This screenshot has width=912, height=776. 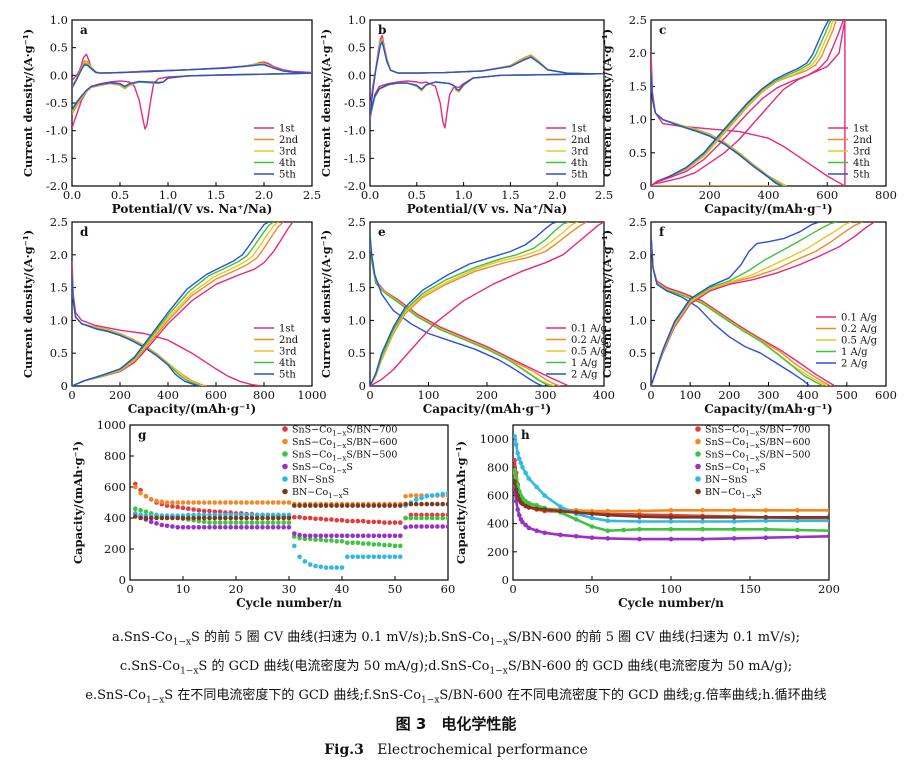 I want to click on legend-marker, so click(x=698, y=454).